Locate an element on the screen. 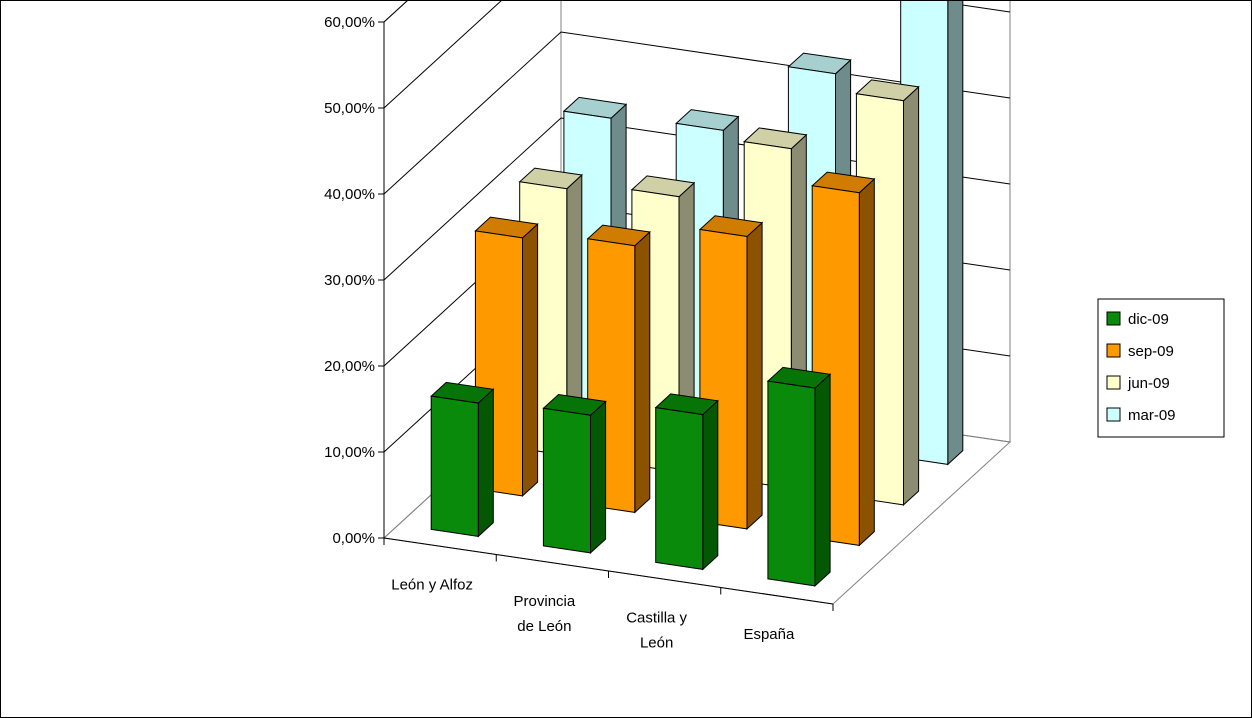 The image size is (1252, 718). legend-label: mar-09 is located at coordinates (1152, 415).